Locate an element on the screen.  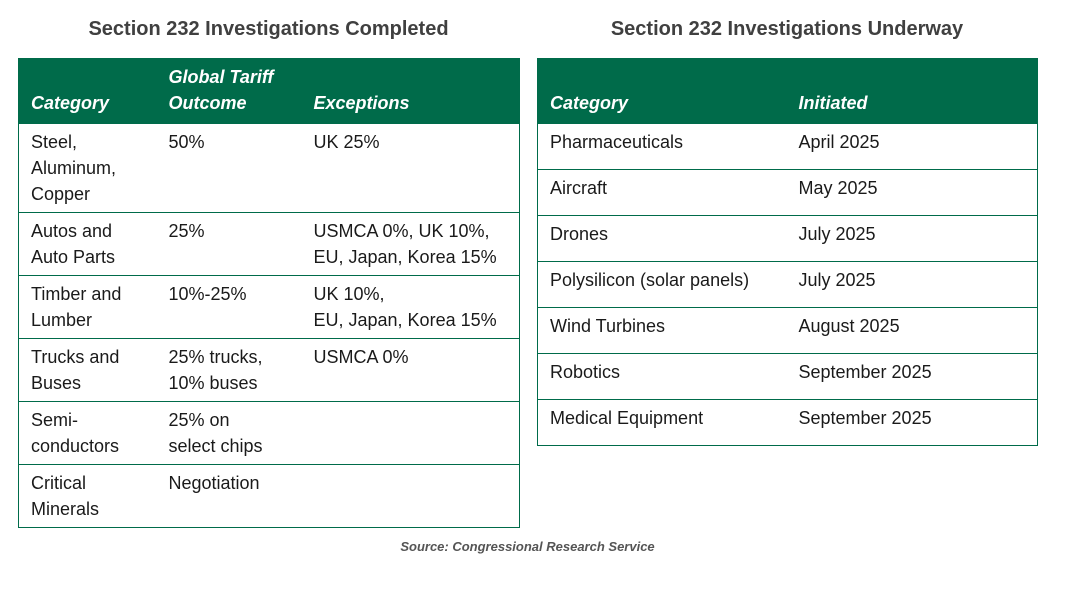
cell-category-line: Aluminum, is located at coordinates (74, 168).